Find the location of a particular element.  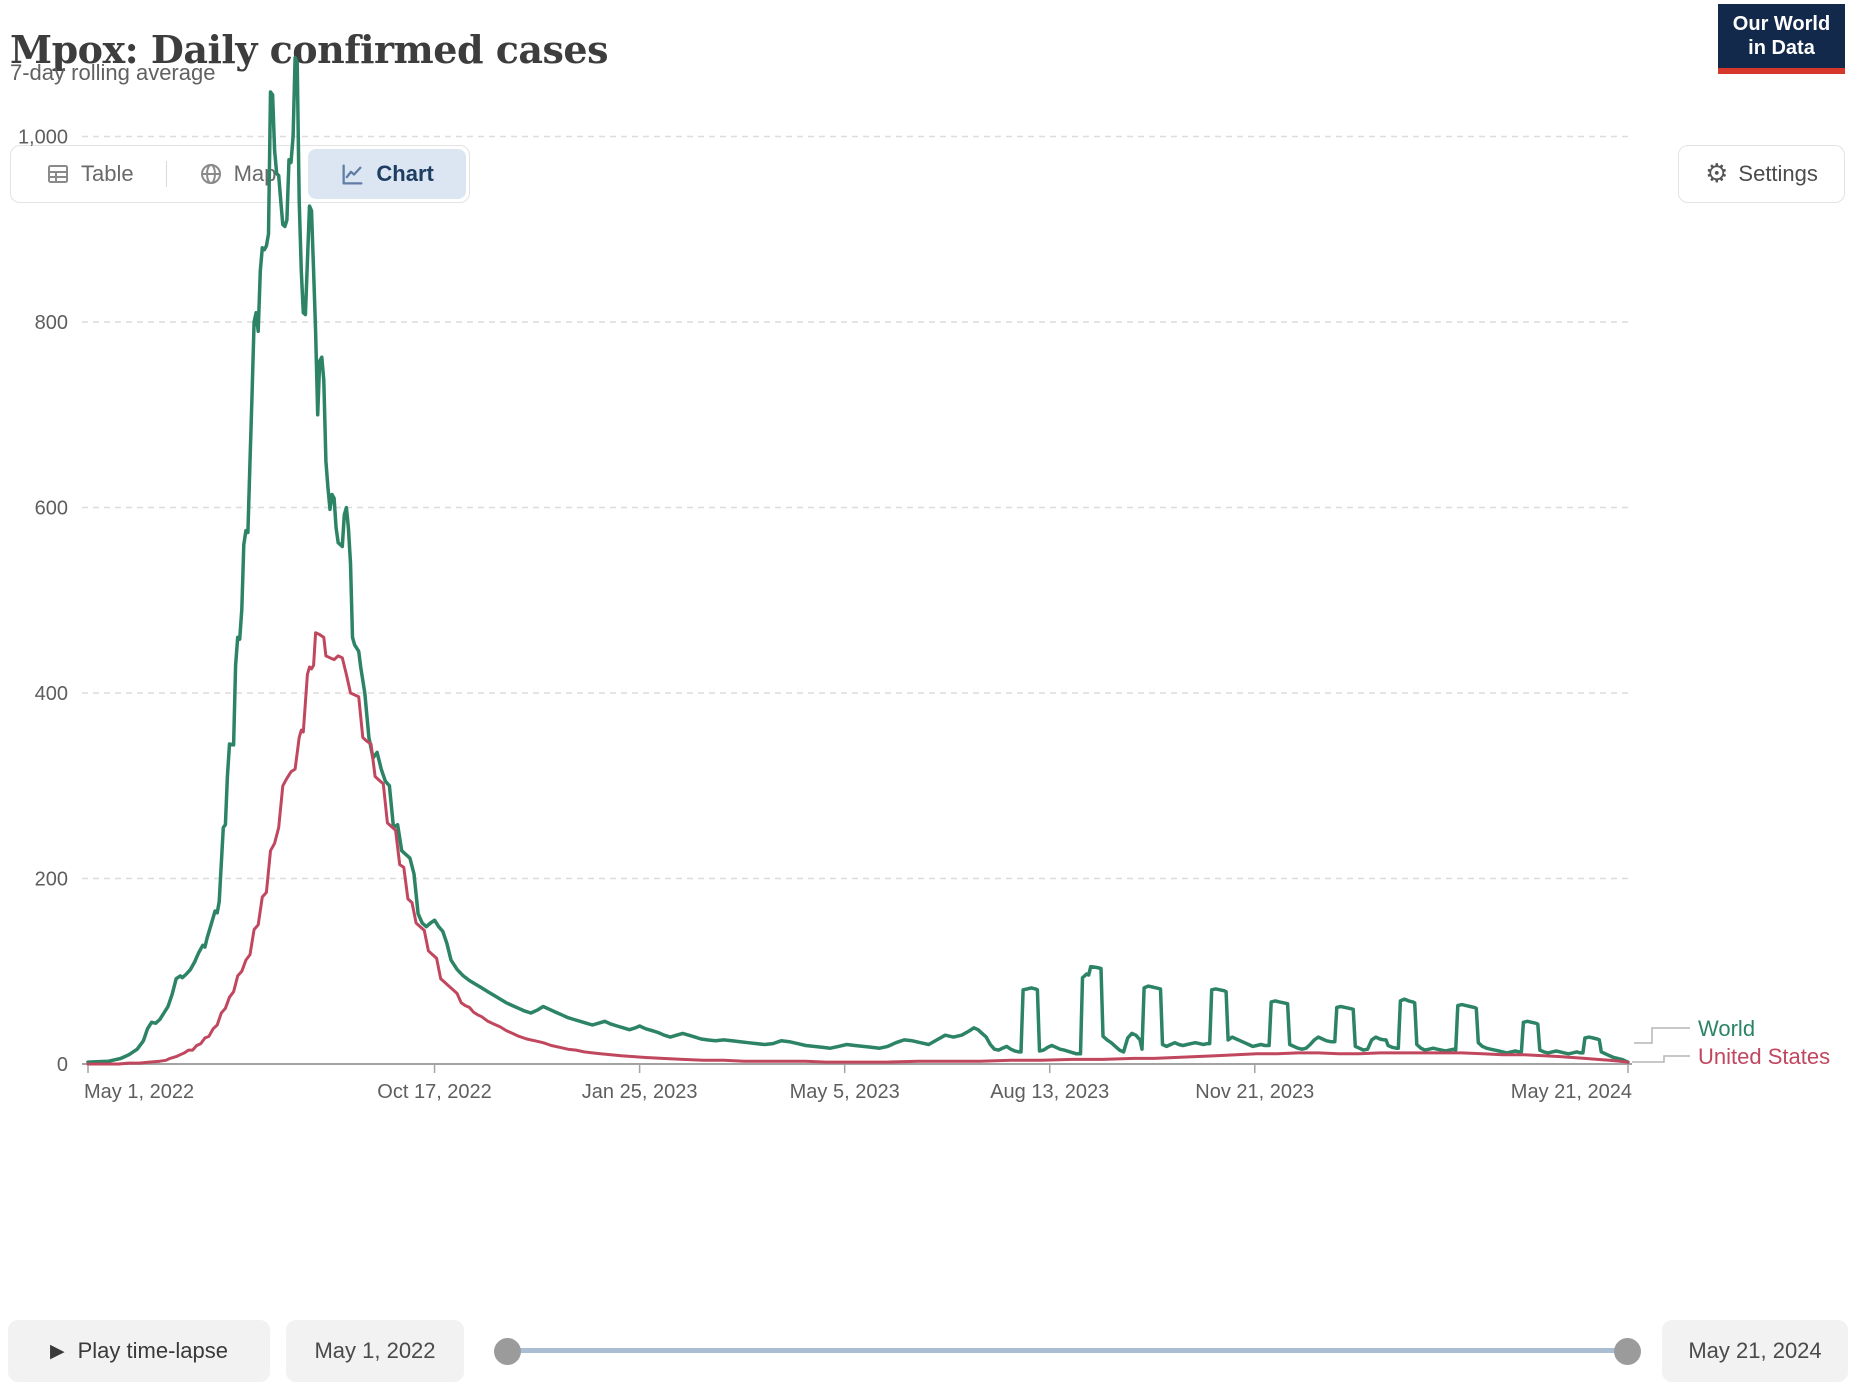

y-axis-tick-label: 400 is located at coordinates (51, 694).